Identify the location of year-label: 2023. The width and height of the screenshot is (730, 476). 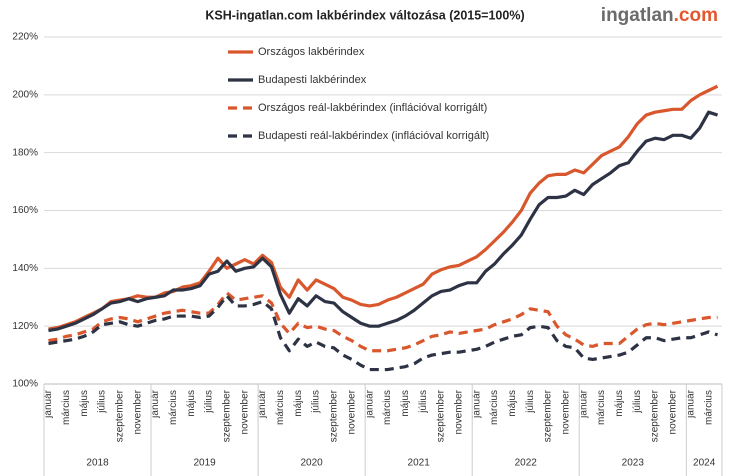
(633, 463).